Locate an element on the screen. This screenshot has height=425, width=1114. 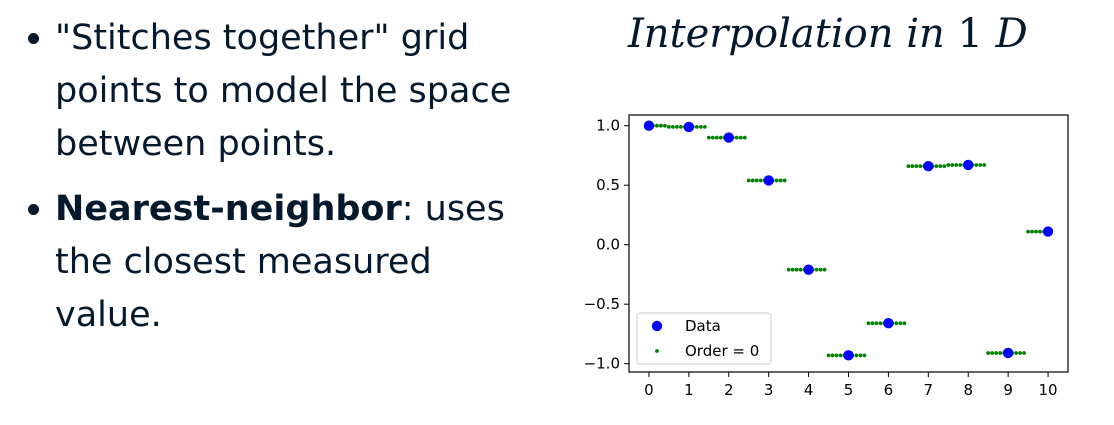
y-tick-label: 0.0 is located at coordinates (608, 245).